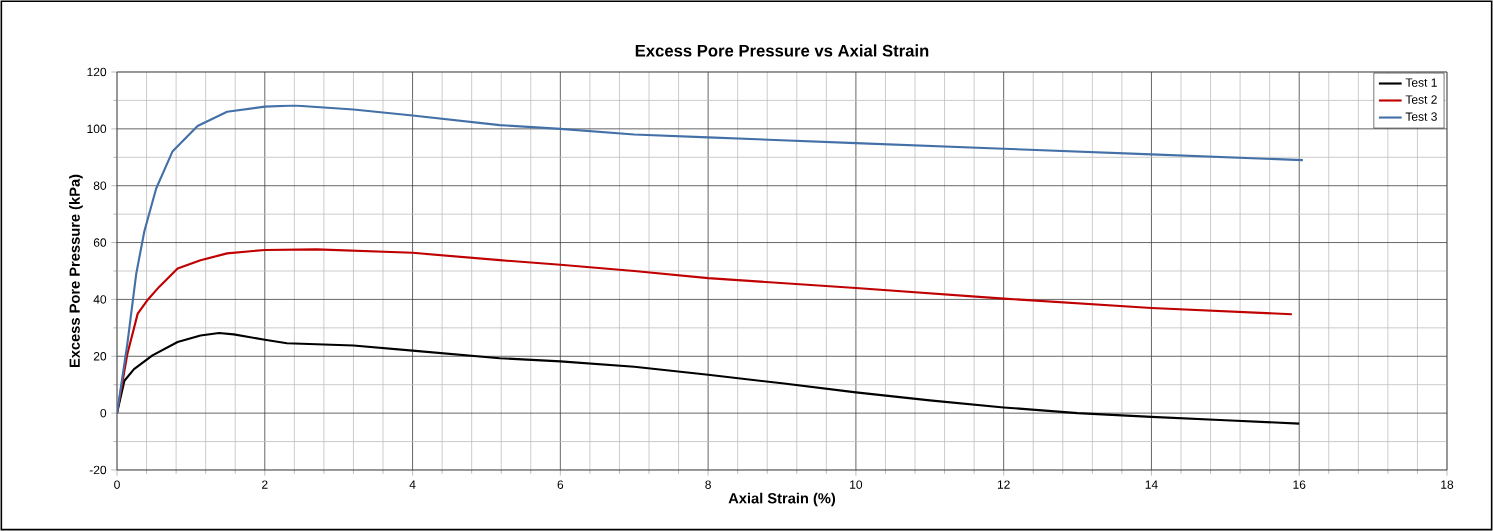  Describe the element at coordinates (100, 185) in the screenshot. I see `y-tick-label: 80` at that location.